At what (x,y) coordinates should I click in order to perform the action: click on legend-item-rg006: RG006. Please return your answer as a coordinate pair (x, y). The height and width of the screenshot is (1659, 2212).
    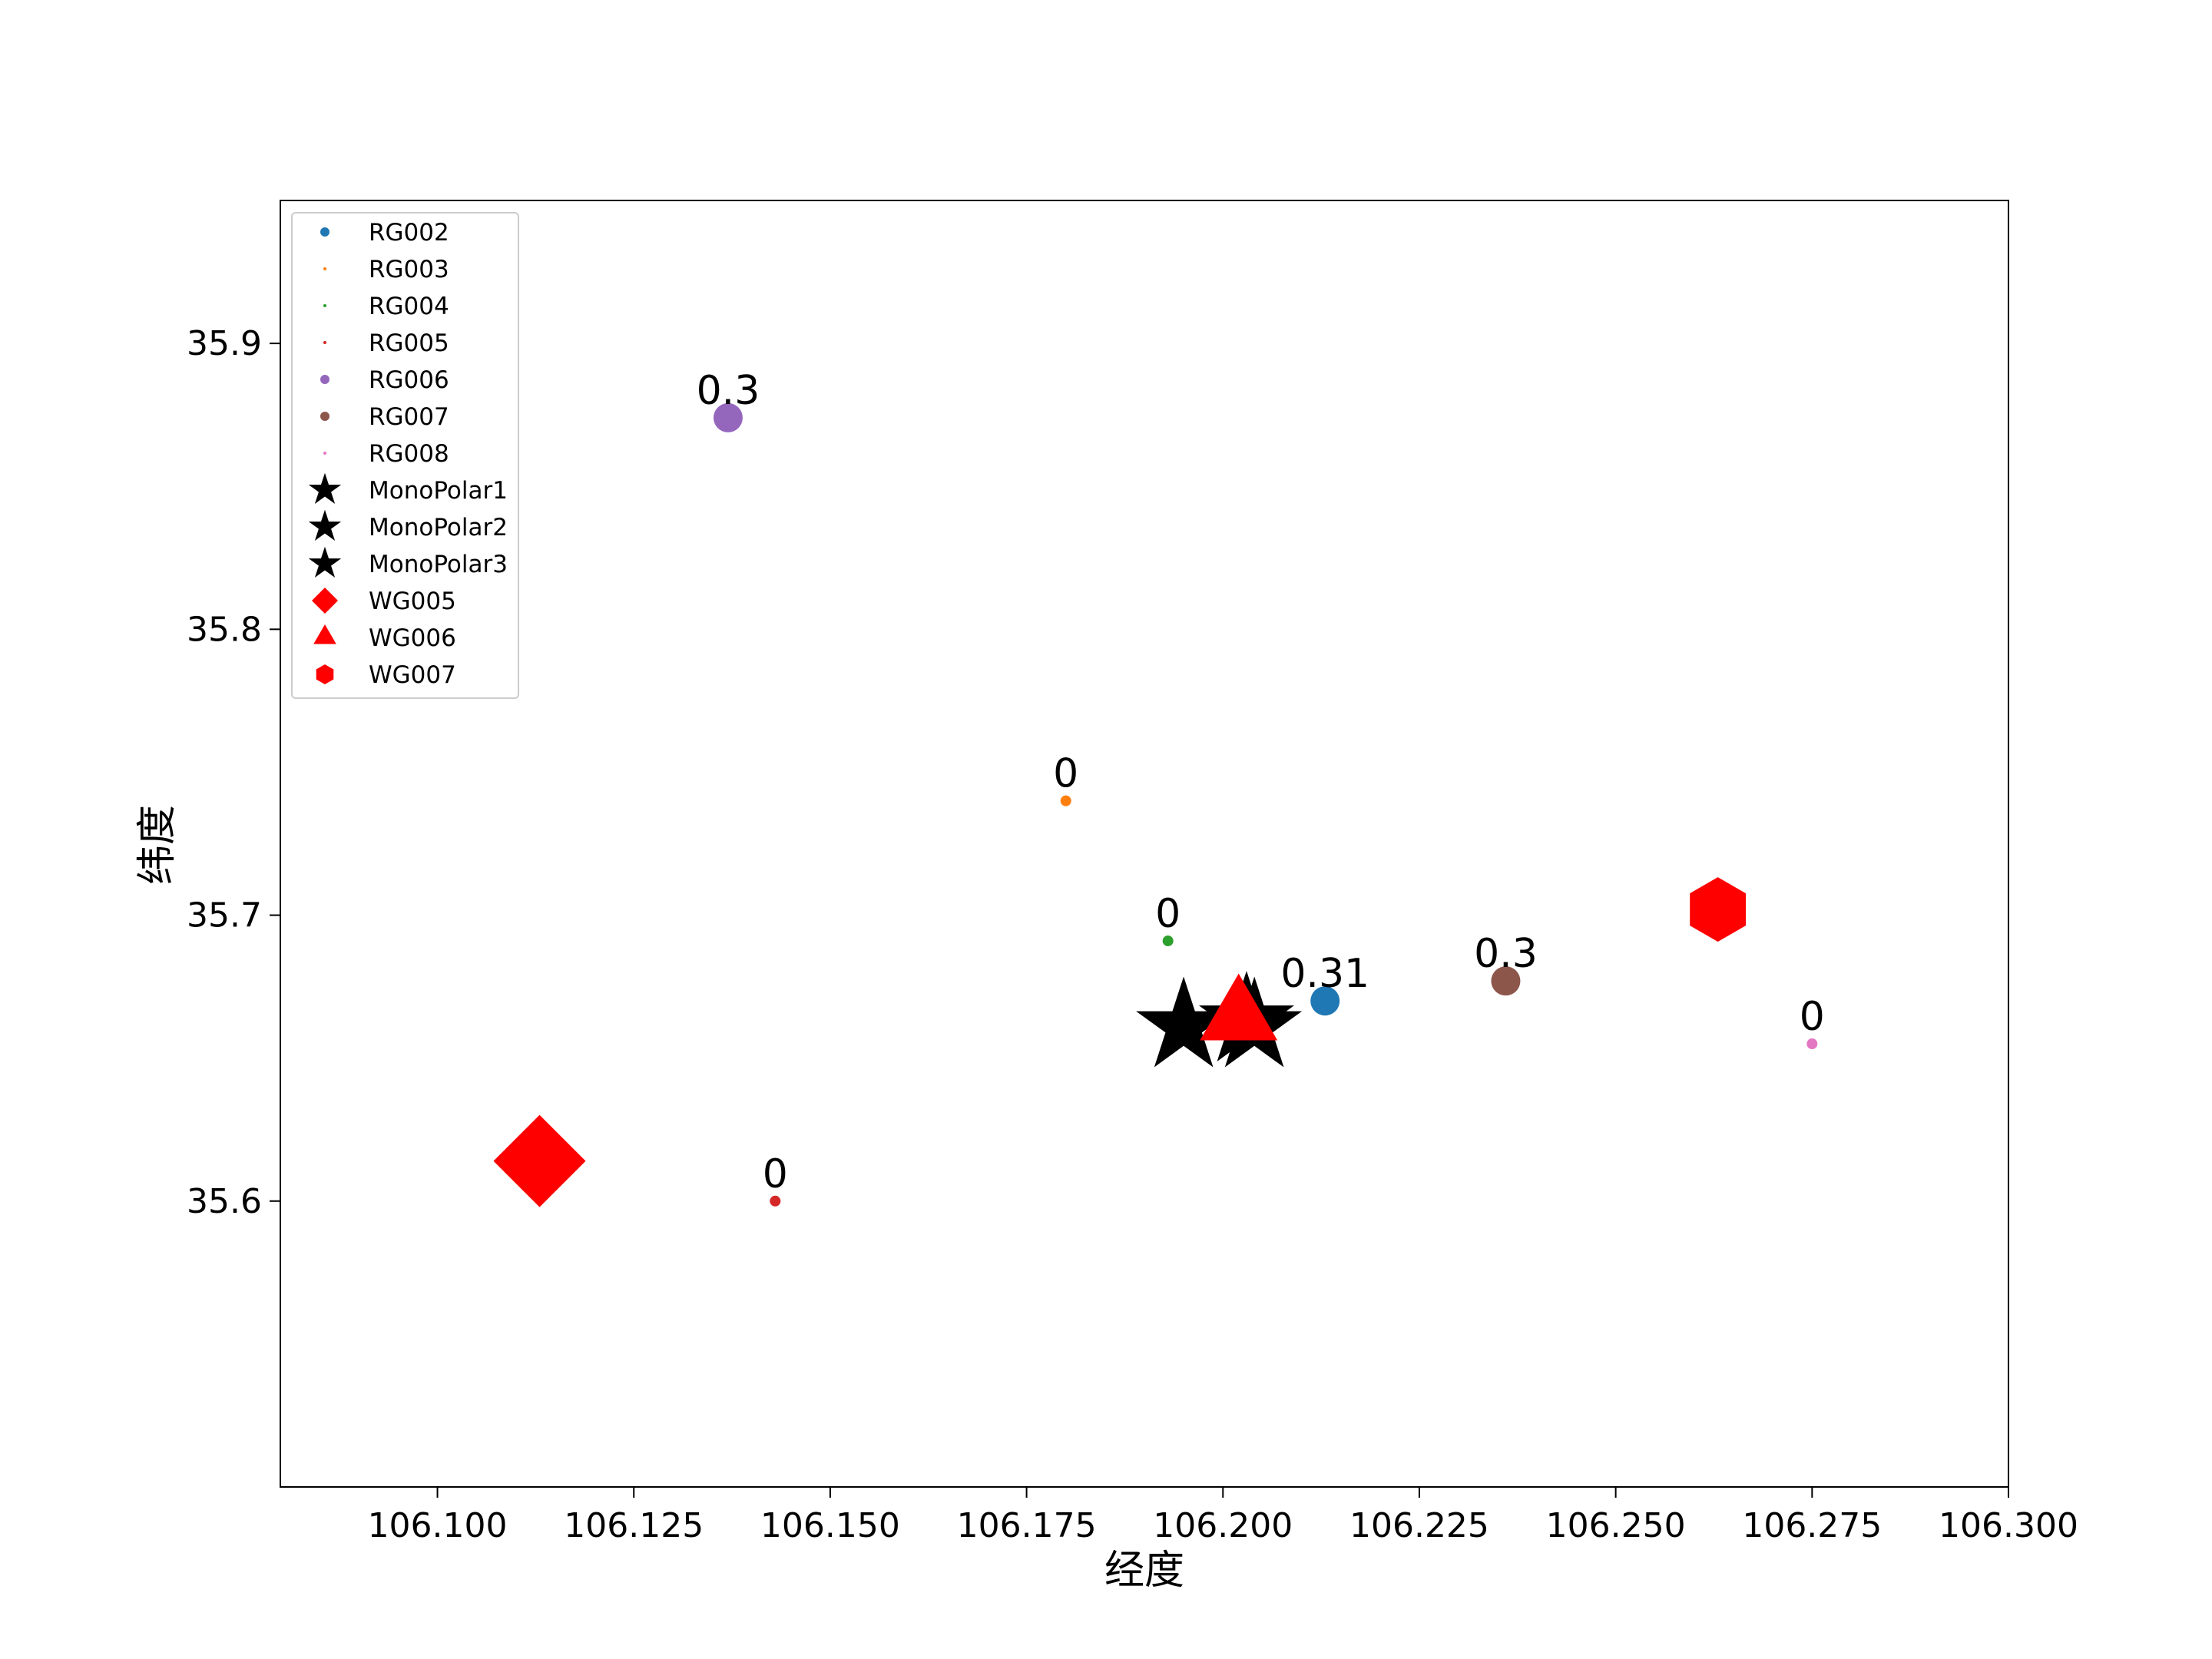
    Looking at the image, I should click on (385, 380).